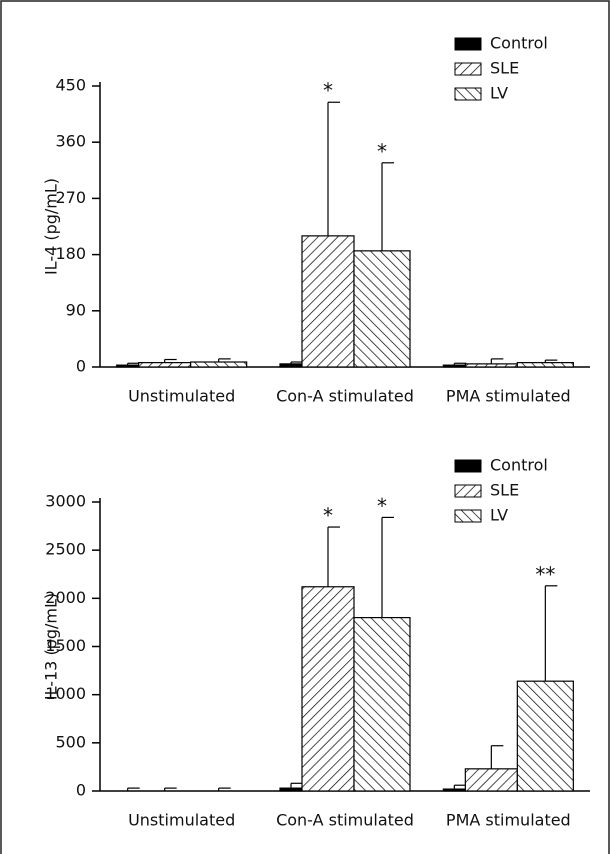 Image resolution: width=610 pixels, height=854 pixels. Describe the element at coordinates (65, 597) in the screenshot. I see `y-tick-label: 2000` at that location.